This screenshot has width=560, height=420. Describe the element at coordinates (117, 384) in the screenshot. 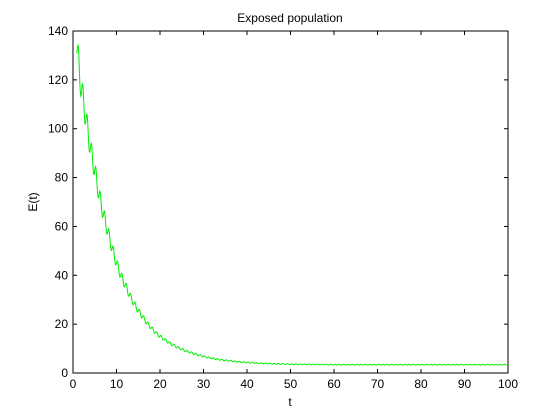

I see `x-tick-label: 10` at that location.